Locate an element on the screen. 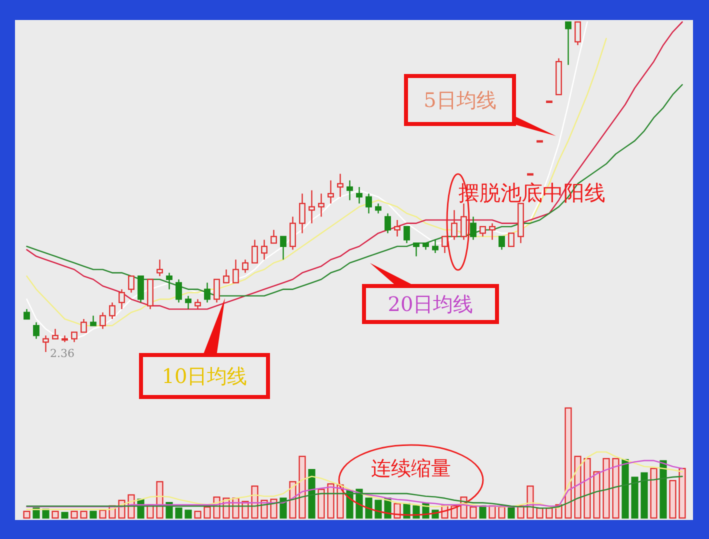 The height and width of the screenshot is (539, 709). annotation: 5日均线 is located at coordinates (460, 100).